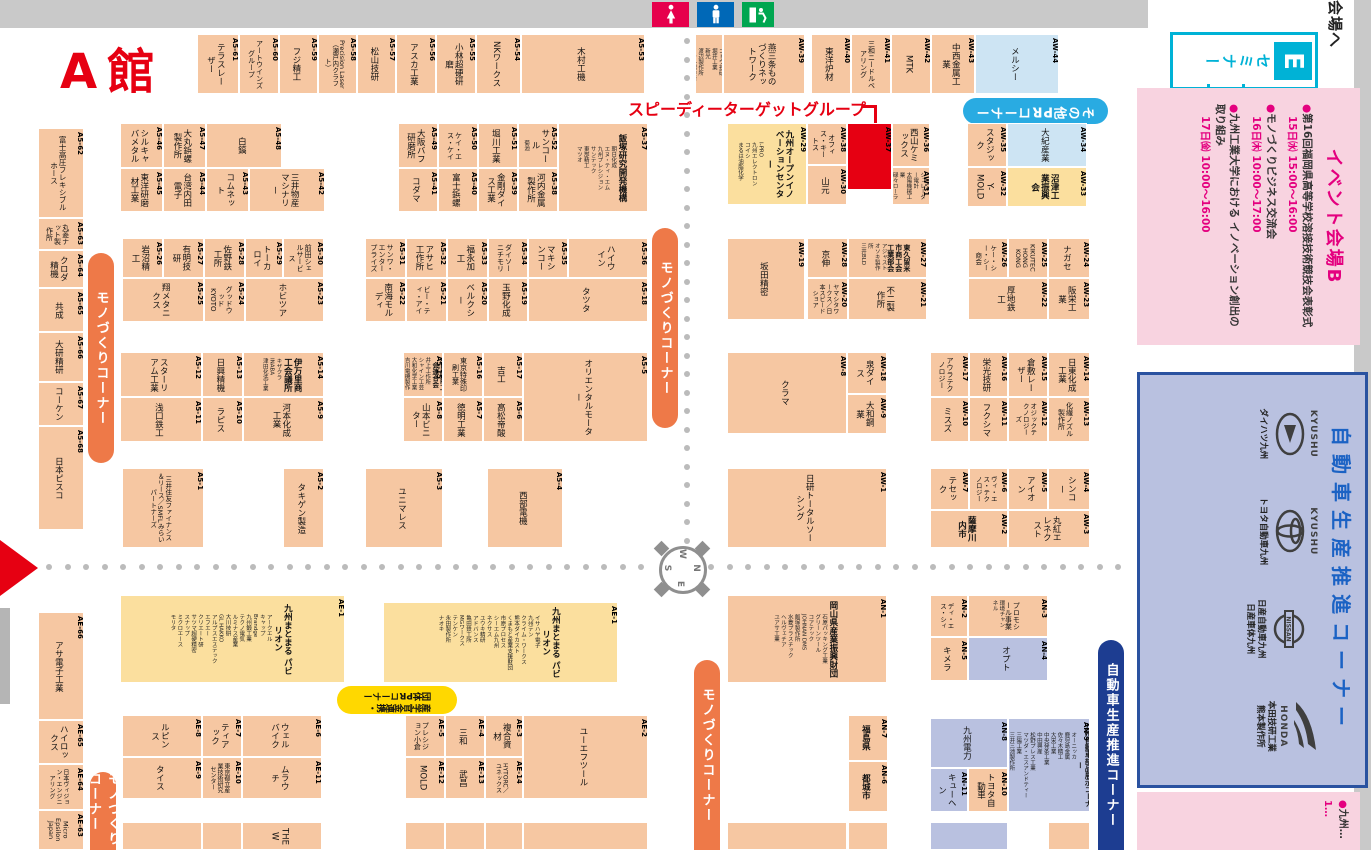  Describe the element at coordinates (454, 145) in the screenshot. I see `booth-name: ケイ・エス・ケイ` at that location.